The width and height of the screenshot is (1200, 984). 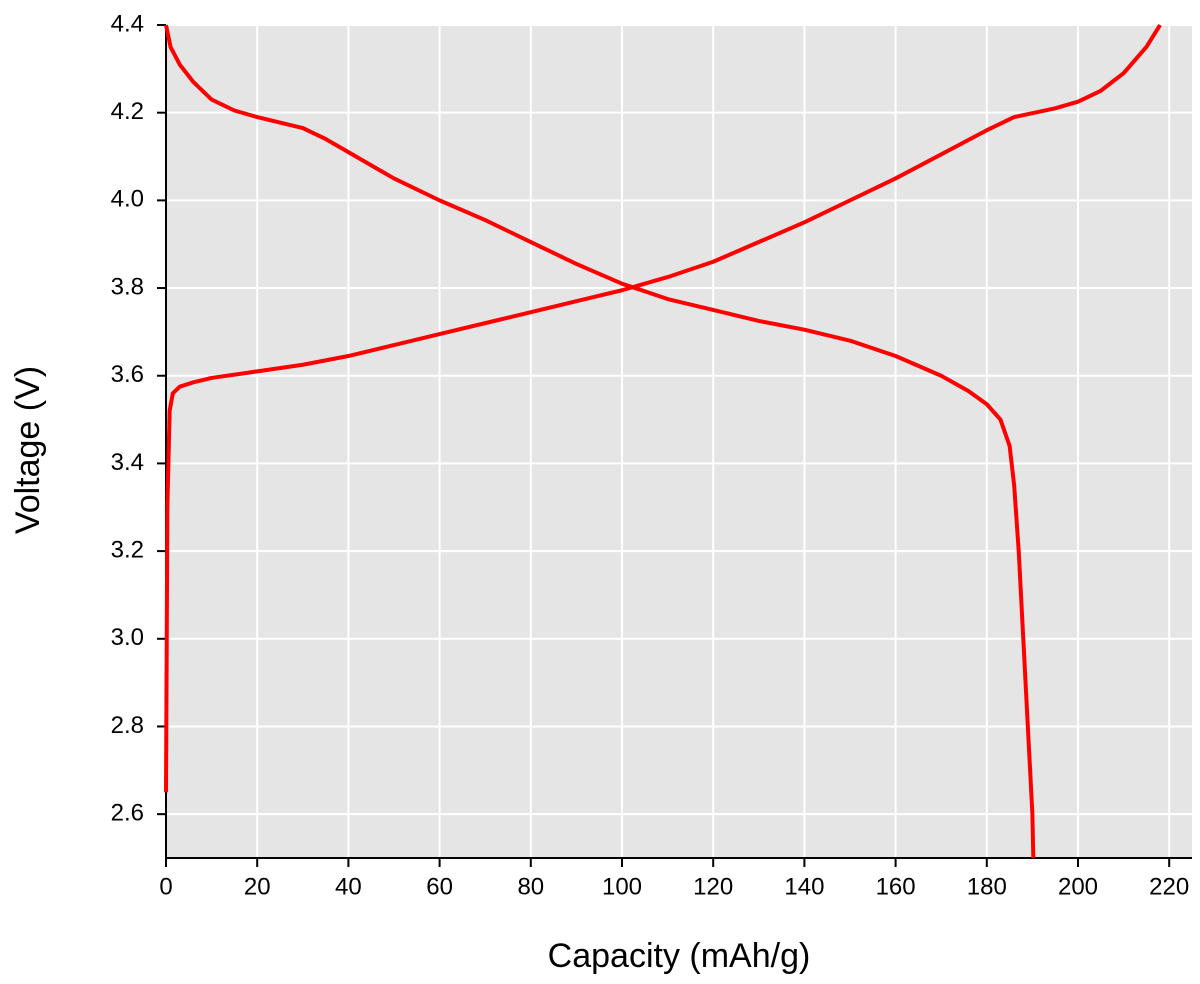 What do you see at coordinates (530, 886) in the screenshot?
I see `x-tick-label: 80` at bounding box center [530, 886].